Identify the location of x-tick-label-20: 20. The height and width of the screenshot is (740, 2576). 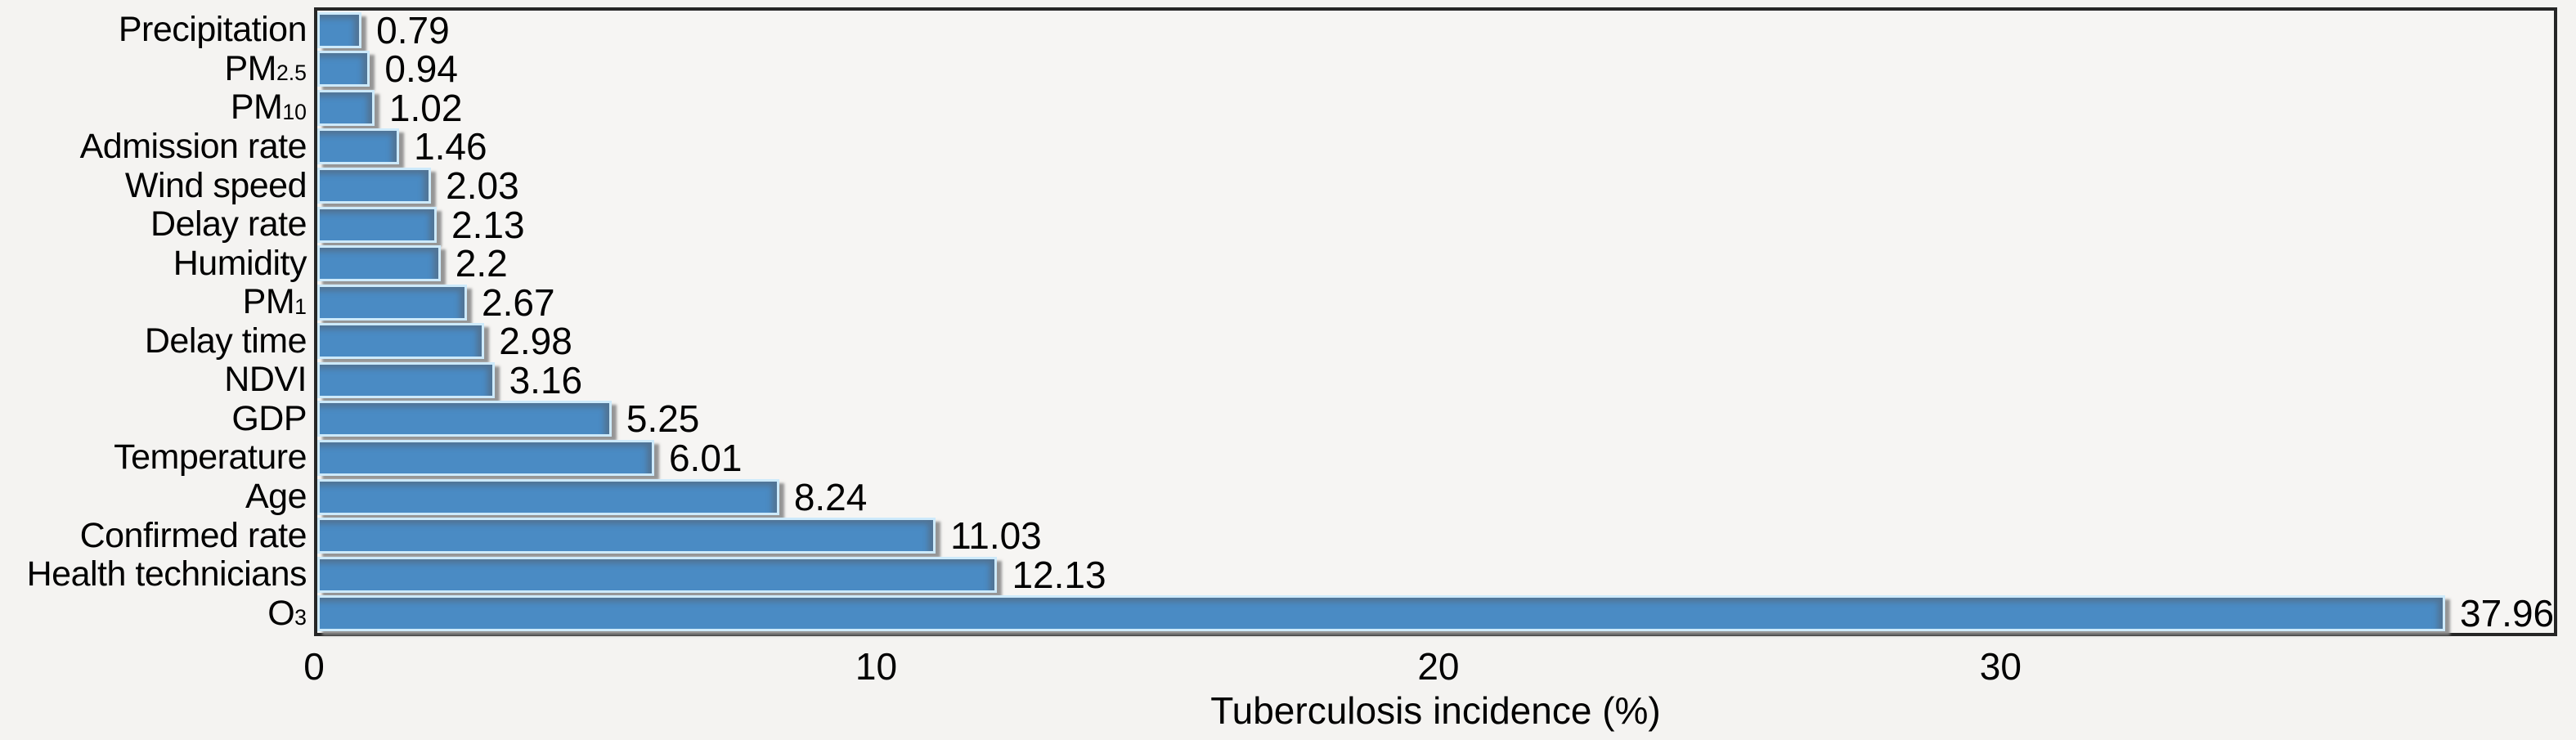
(1438, 667).